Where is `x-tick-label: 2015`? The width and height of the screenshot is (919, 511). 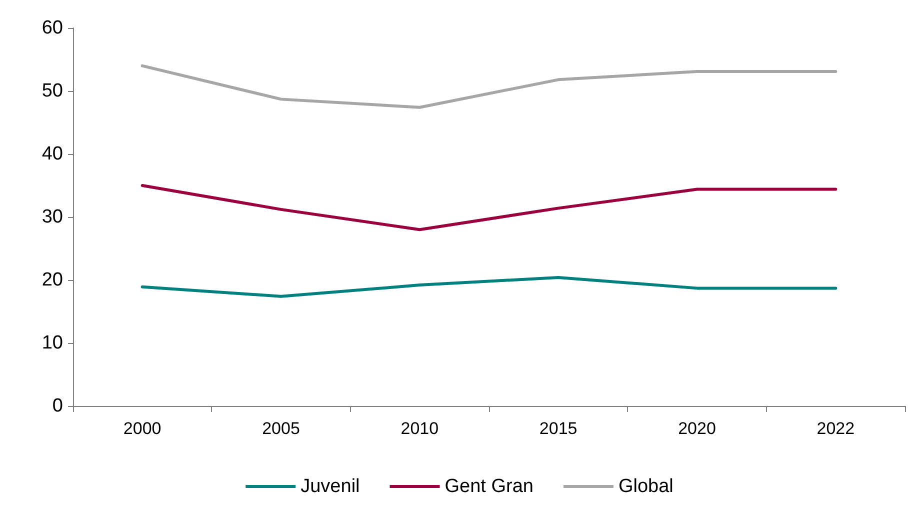
x-tick-label: 2015 is located at coordinates (558, 428).